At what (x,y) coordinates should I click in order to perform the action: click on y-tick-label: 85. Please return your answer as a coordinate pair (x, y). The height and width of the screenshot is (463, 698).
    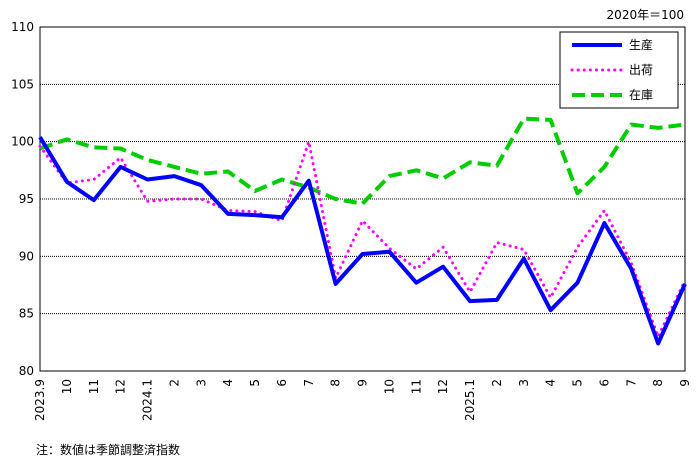
    Looking at the image, I should click on (26, 314).